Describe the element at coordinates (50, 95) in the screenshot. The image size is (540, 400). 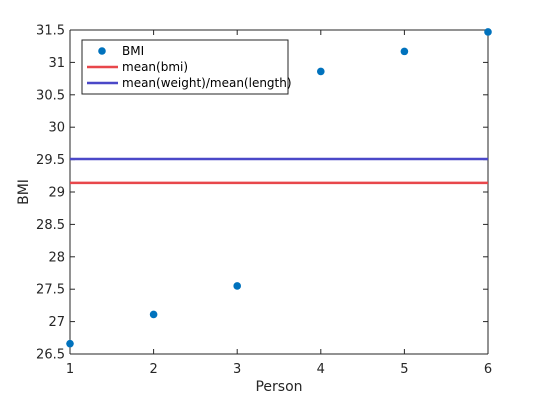
I see `y-tick-label: 30.5` at that location.